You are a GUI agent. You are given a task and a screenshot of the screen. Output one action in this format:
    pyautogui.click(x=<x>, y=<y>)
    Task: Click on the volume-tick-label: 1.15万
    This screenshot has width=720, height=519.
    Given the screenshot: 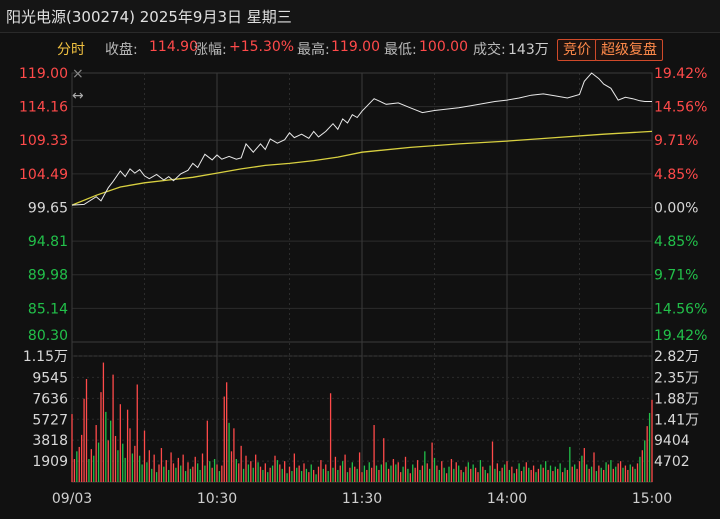 What is the action you would take?
    pyautogui.click(x=45, y=357)
    